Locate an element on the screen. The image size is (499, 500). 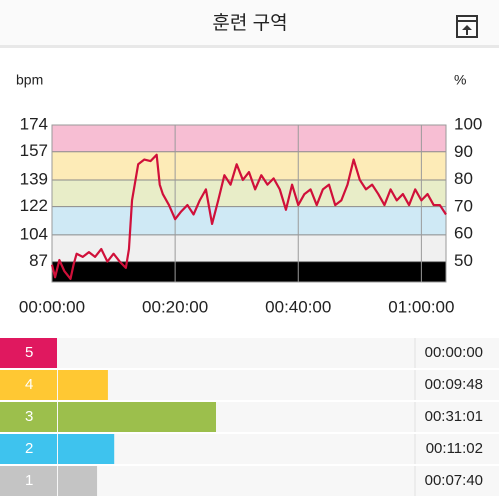
y2-tick-label: 90 is located at coordinates (463, 151).